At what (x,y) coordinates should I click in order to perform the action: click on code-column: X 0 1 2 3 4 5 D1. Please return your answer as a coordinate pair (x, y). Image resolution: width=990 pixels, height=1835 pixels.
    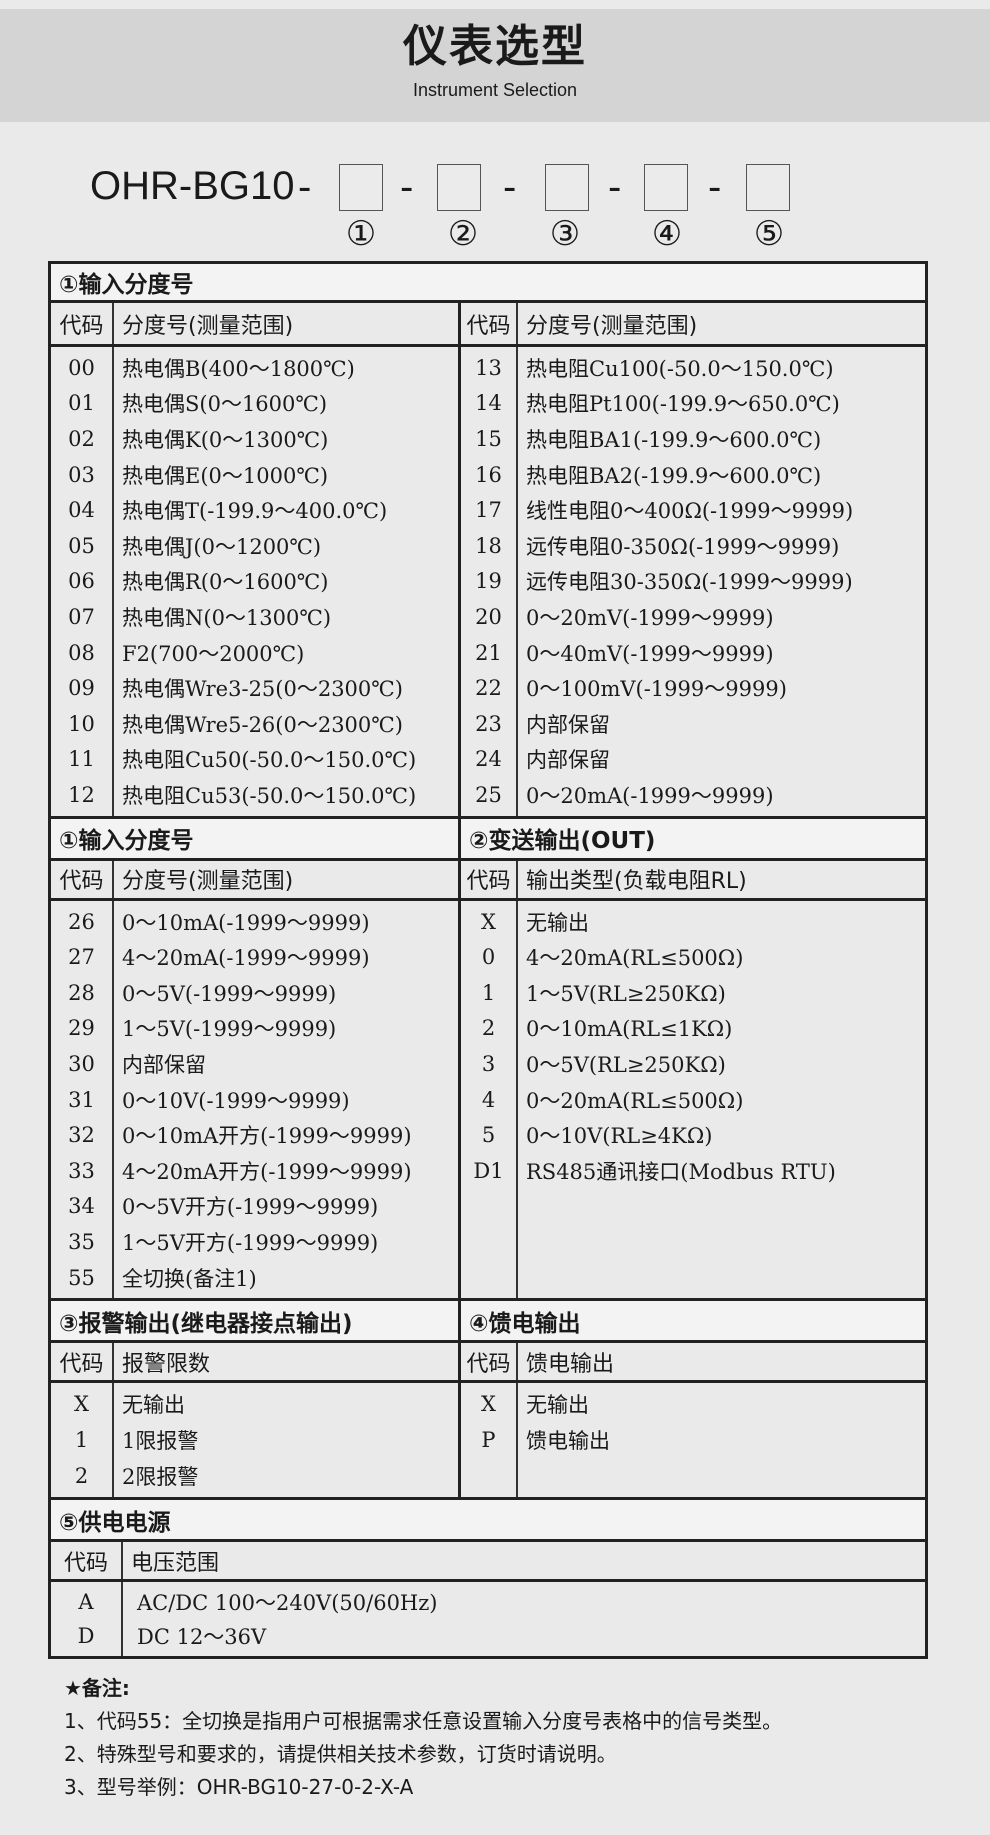
    Looking at the image, I should click on (489, 1099).